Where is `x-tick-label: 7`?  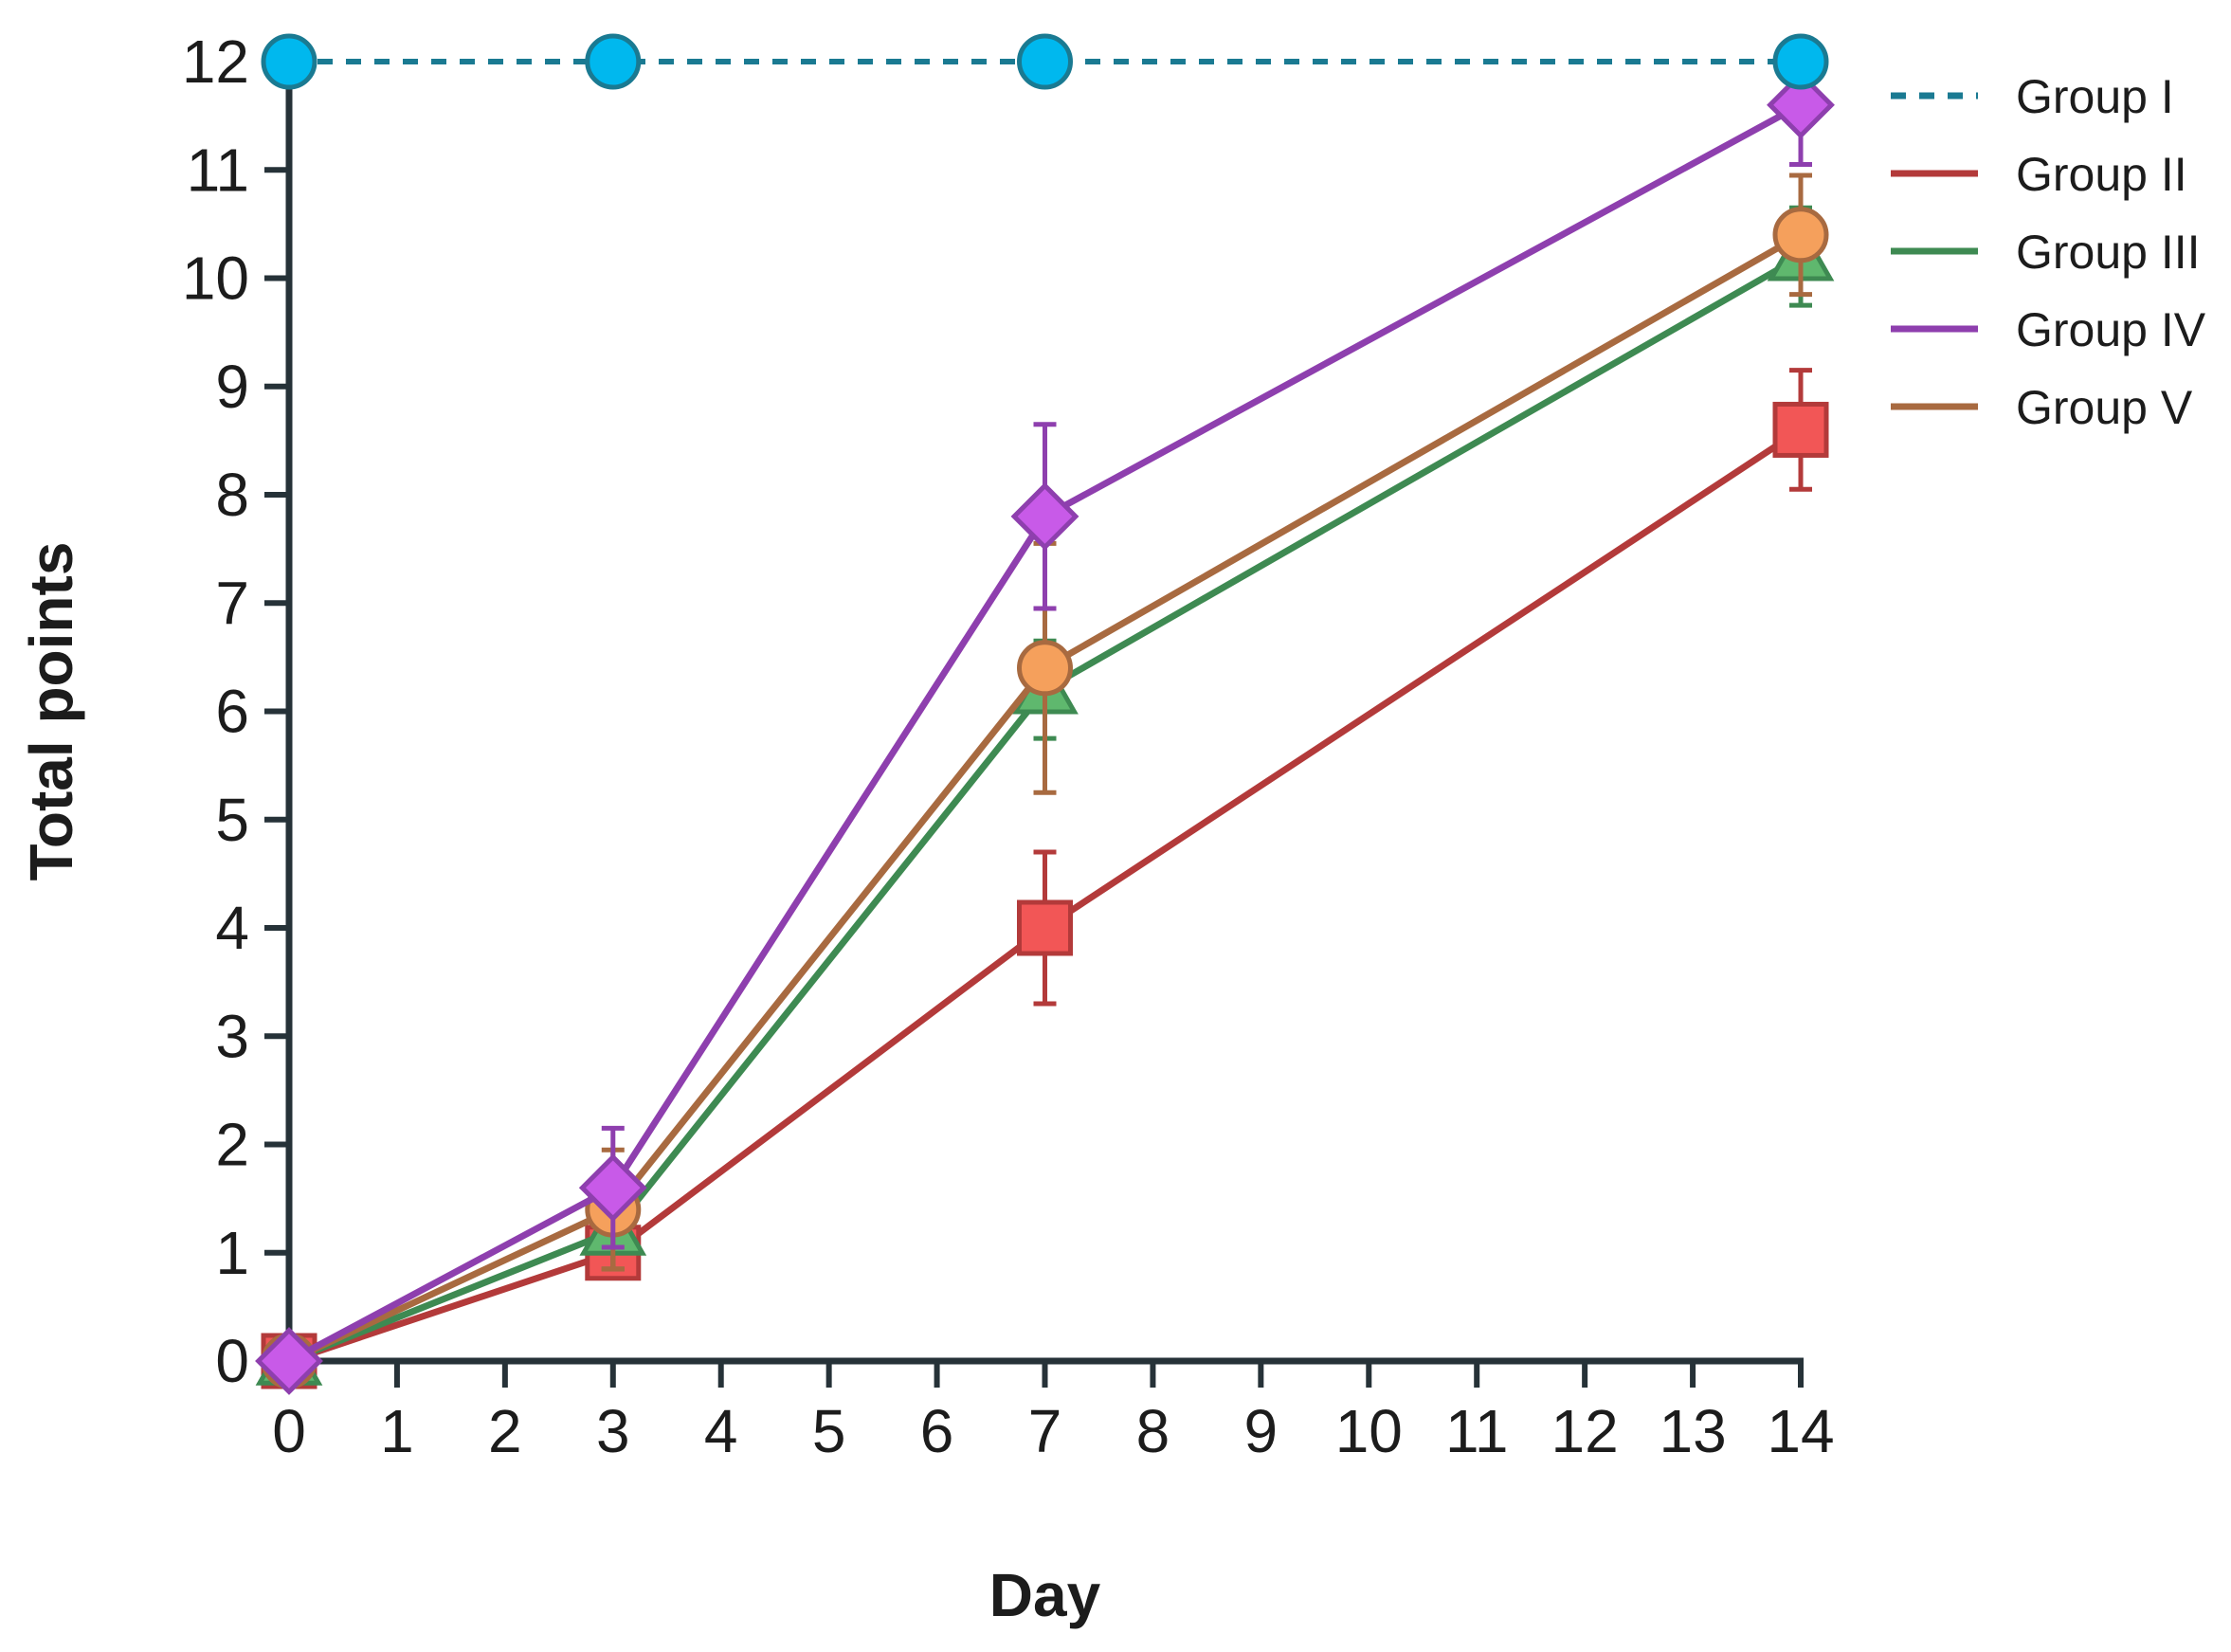 x-tick-label: 7 is located at coordinates (1045, 1431).